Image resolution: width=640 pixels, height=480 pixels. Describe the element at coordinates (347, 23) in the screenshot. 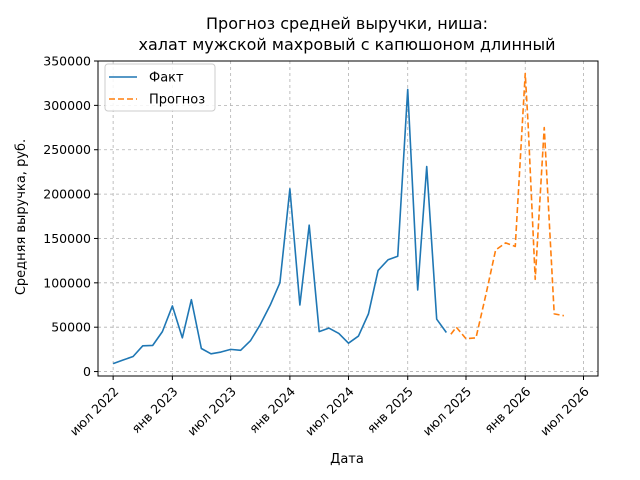

I see `chart-title-line-1: Прогноз средней выручки, ниша:` at that location.